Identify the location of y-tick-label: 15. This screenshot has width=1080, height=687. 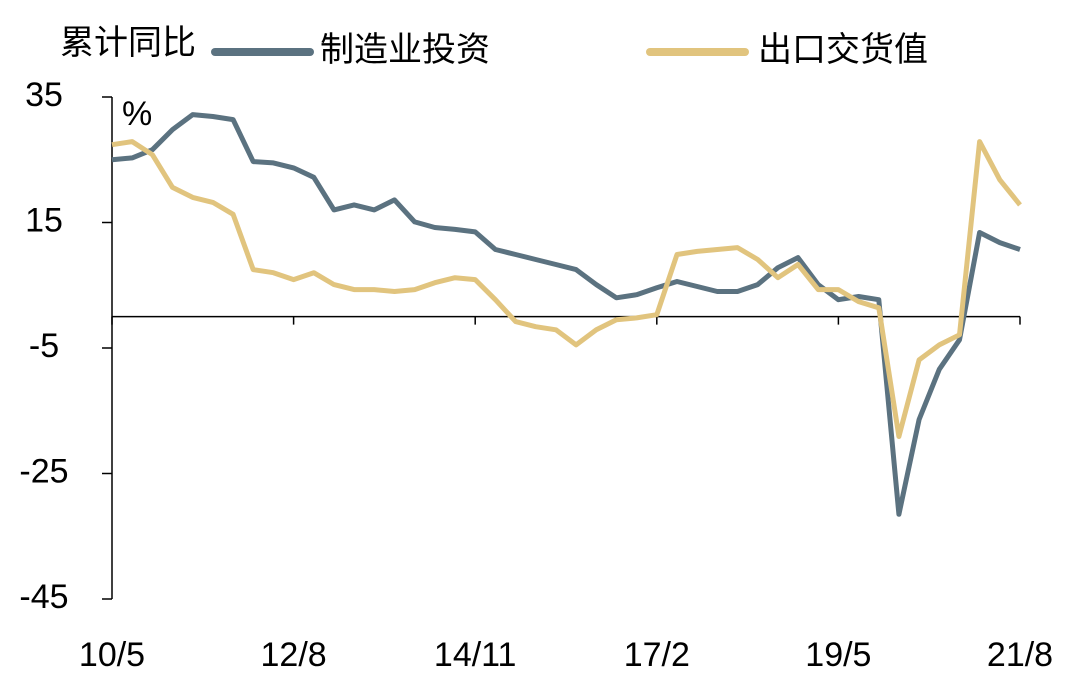
(44, 220).